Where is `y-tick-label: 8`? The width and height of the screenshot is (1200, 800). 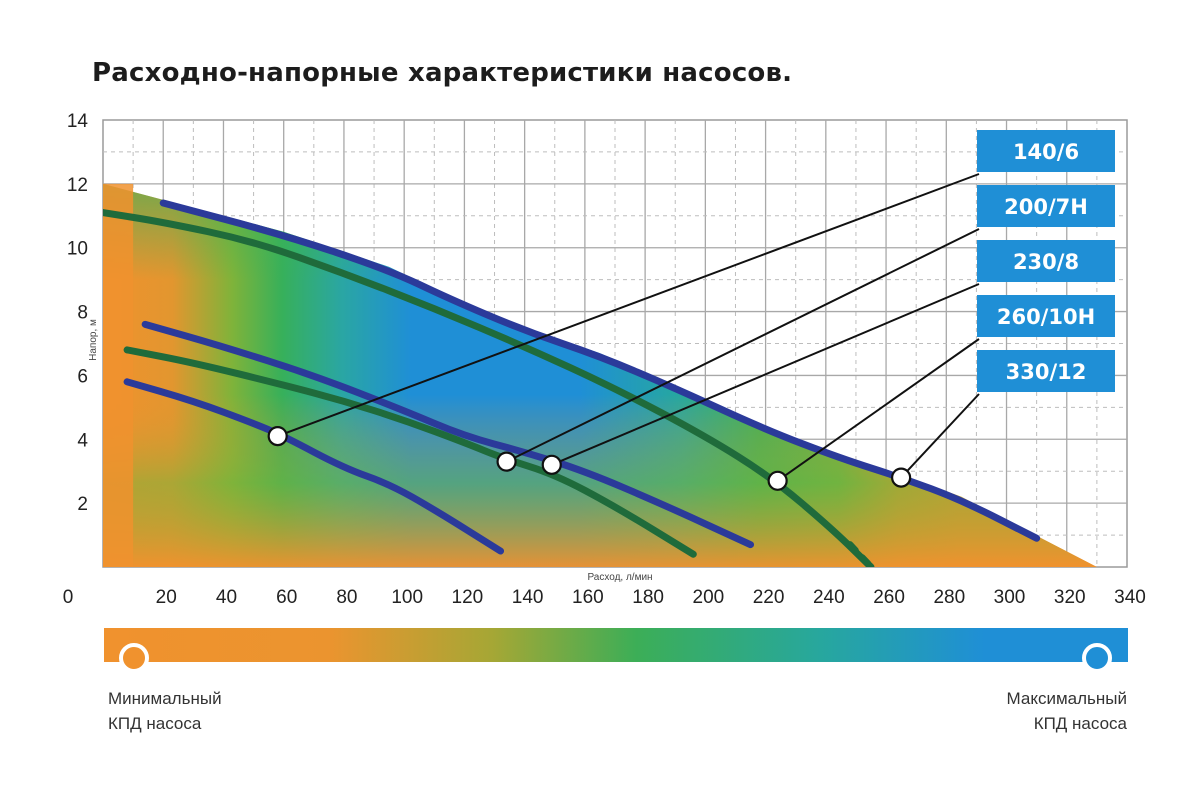 y-tick-label: 8 is located at coordinates (82, 313).